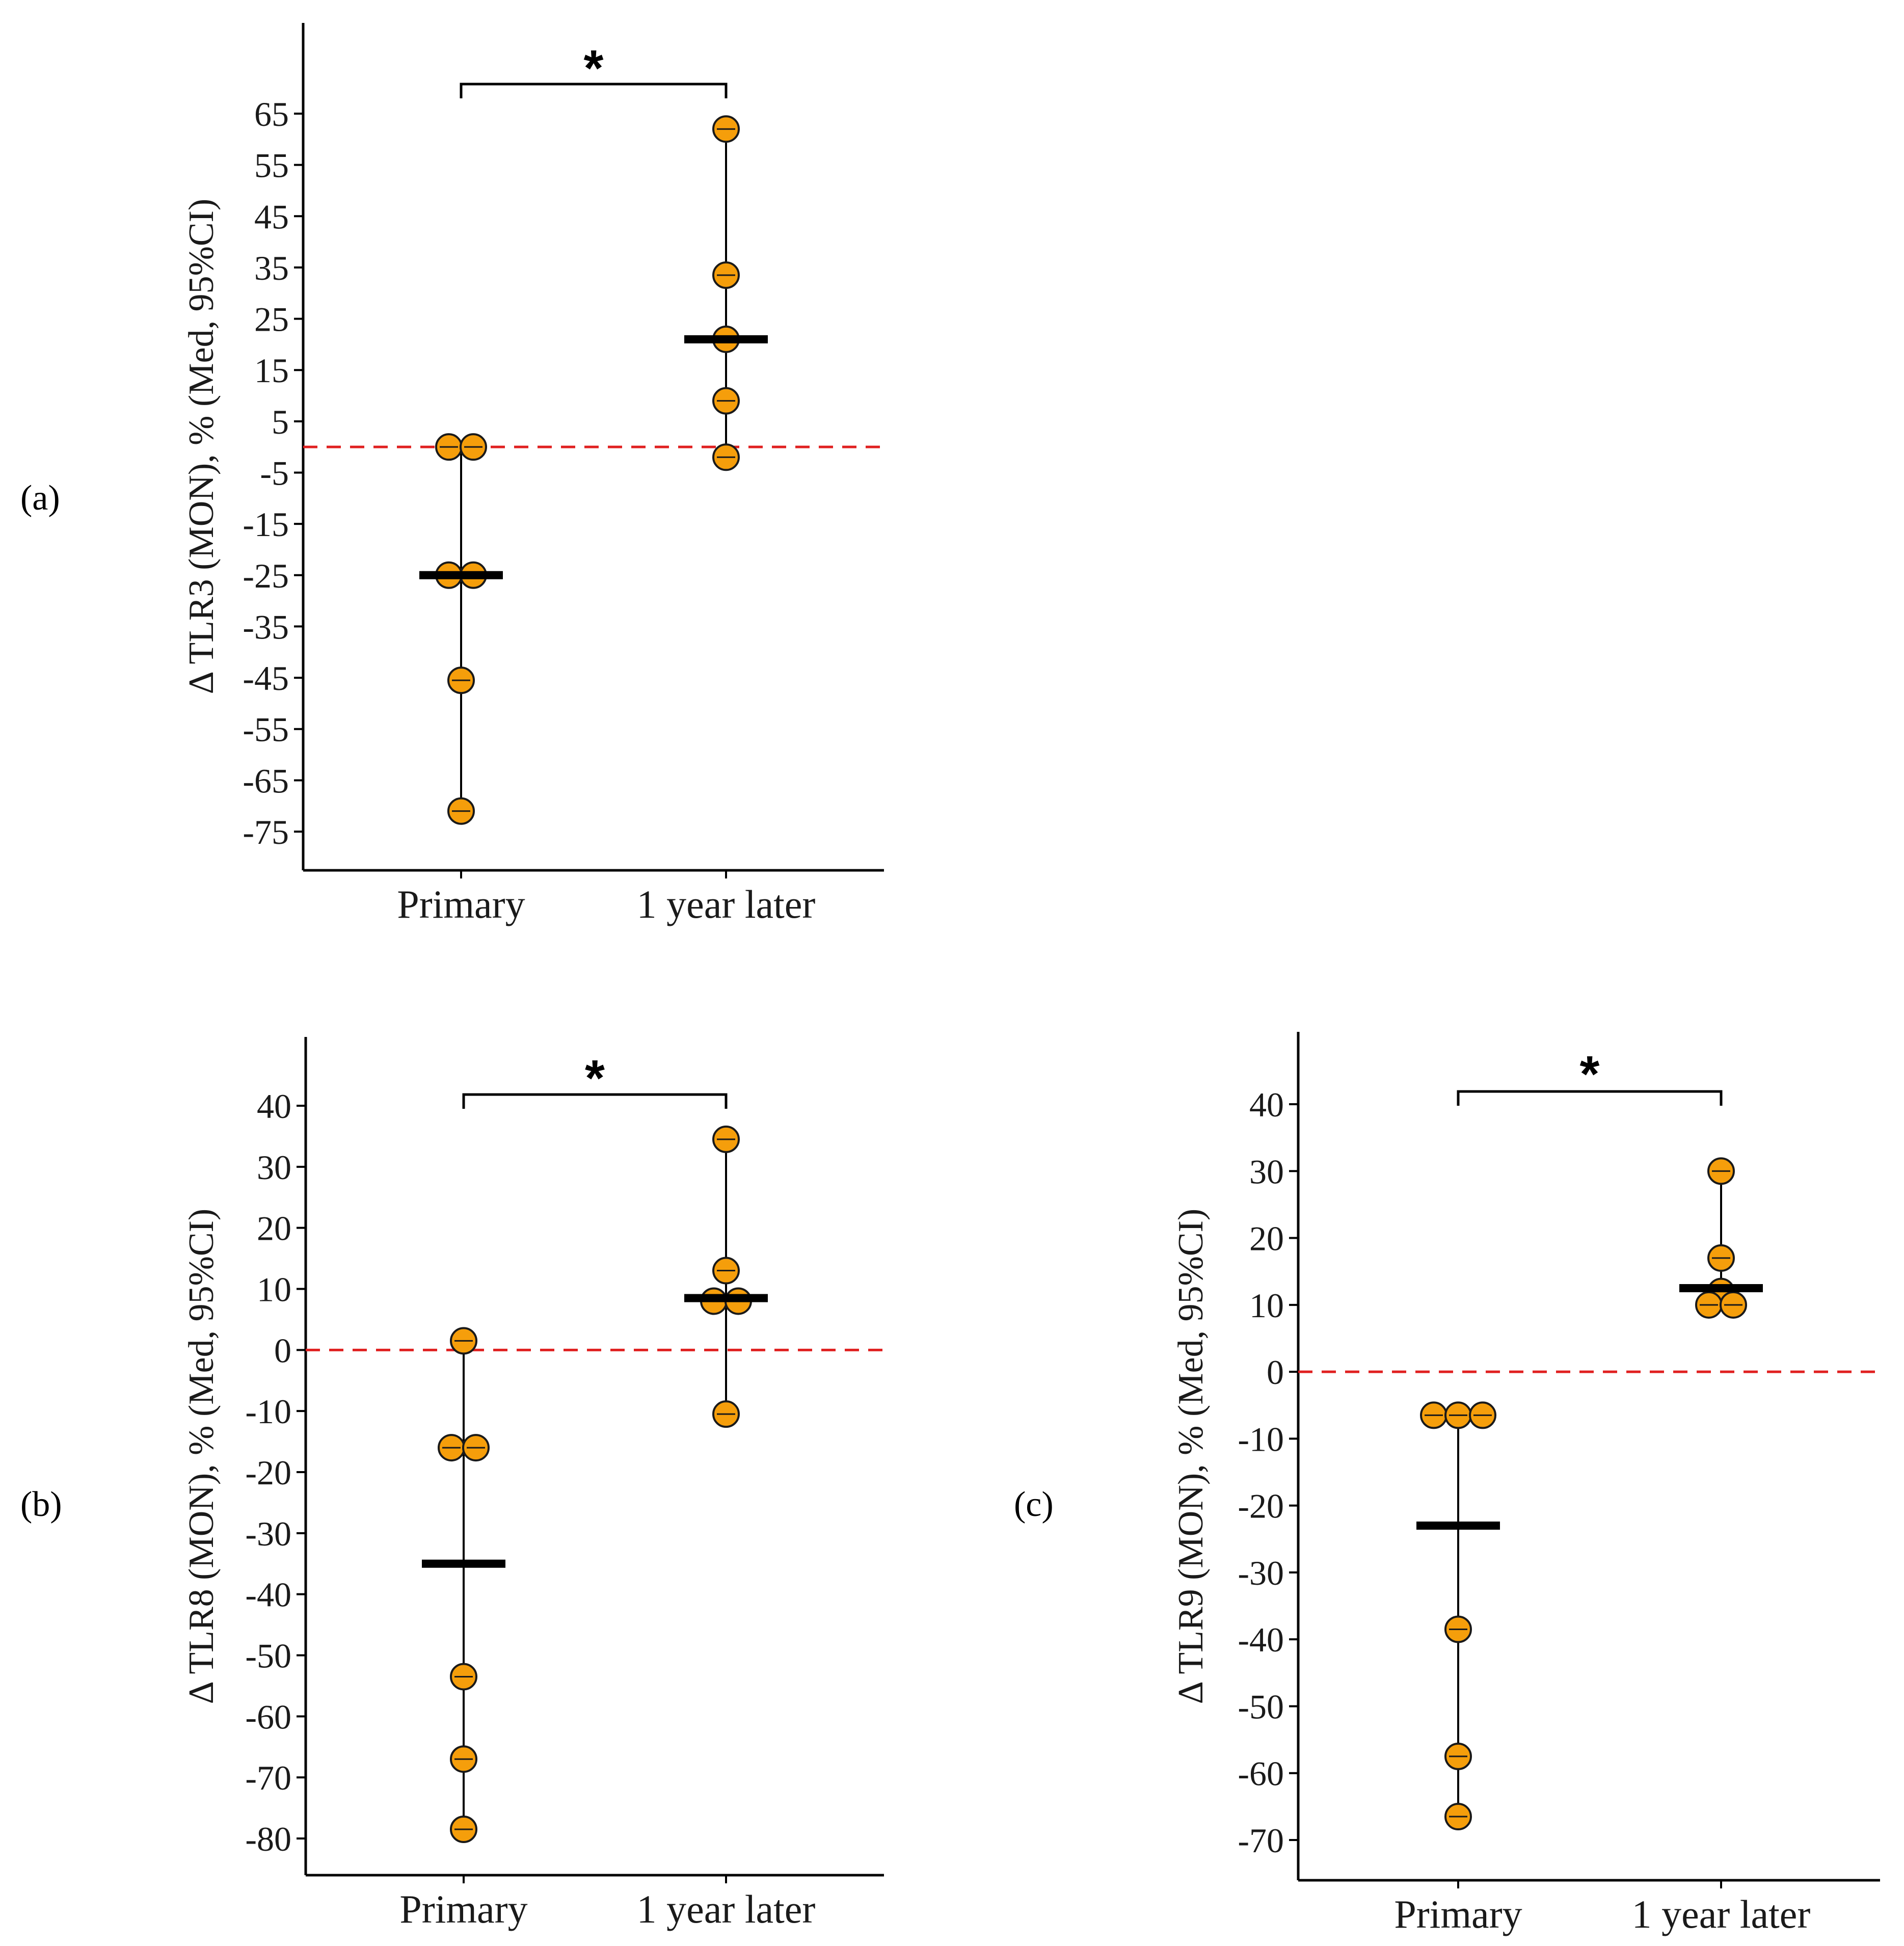  Describe the element at coordinates (271, 320) in the screenshot. I see `y-tick-label: 25` at that location.